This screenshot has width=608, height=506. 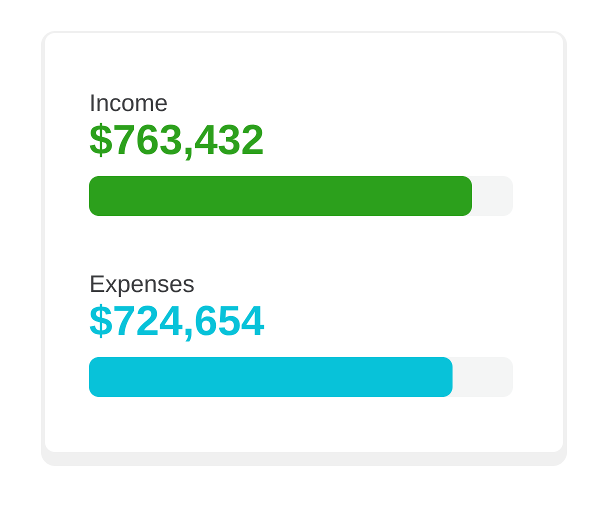 What do you see at coordinates (177, 323) in the screenshot?
I see `data-label: $724,654` at bounding box center [177, 323].